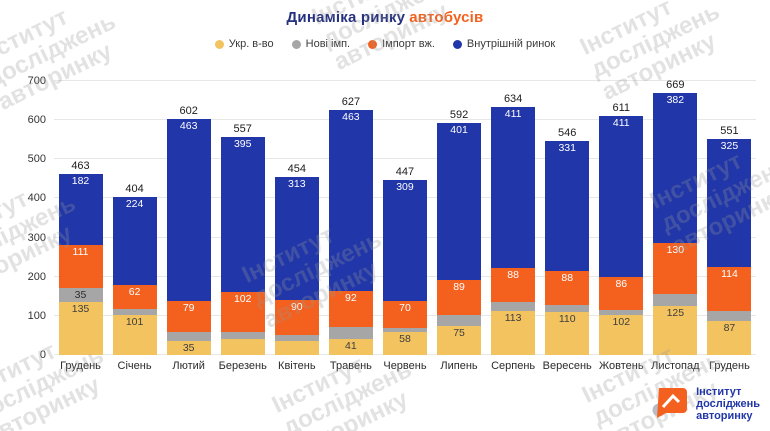 The image size is (770, 431). Describe the element at coordinates (729, 366) in the screenshot. I see `x-axis-label: Грудень` at that location.